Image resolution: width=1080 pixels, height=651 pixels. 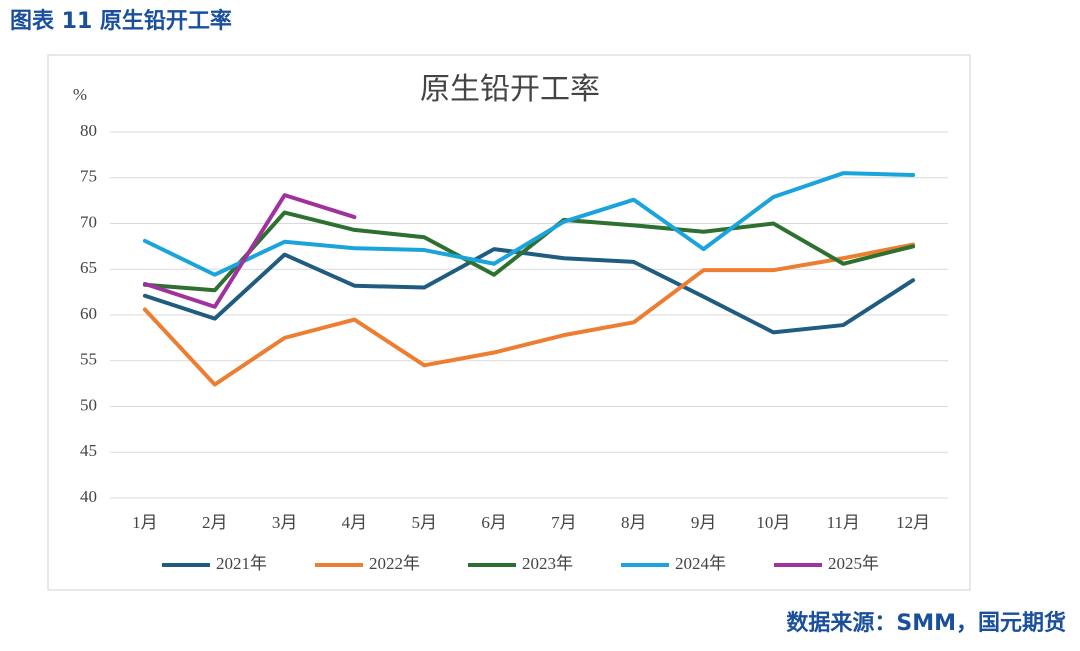 I want to click on legend-label: 2023年, so click(x=547, y=563).